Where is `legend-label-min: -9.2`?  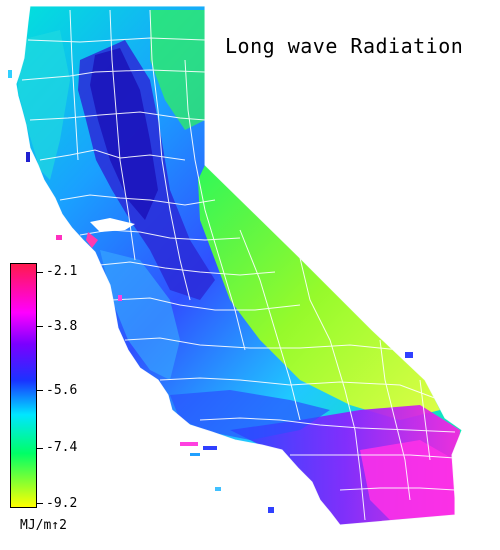 legend-label-min: -9.2 is located at coordinates (62, 503).